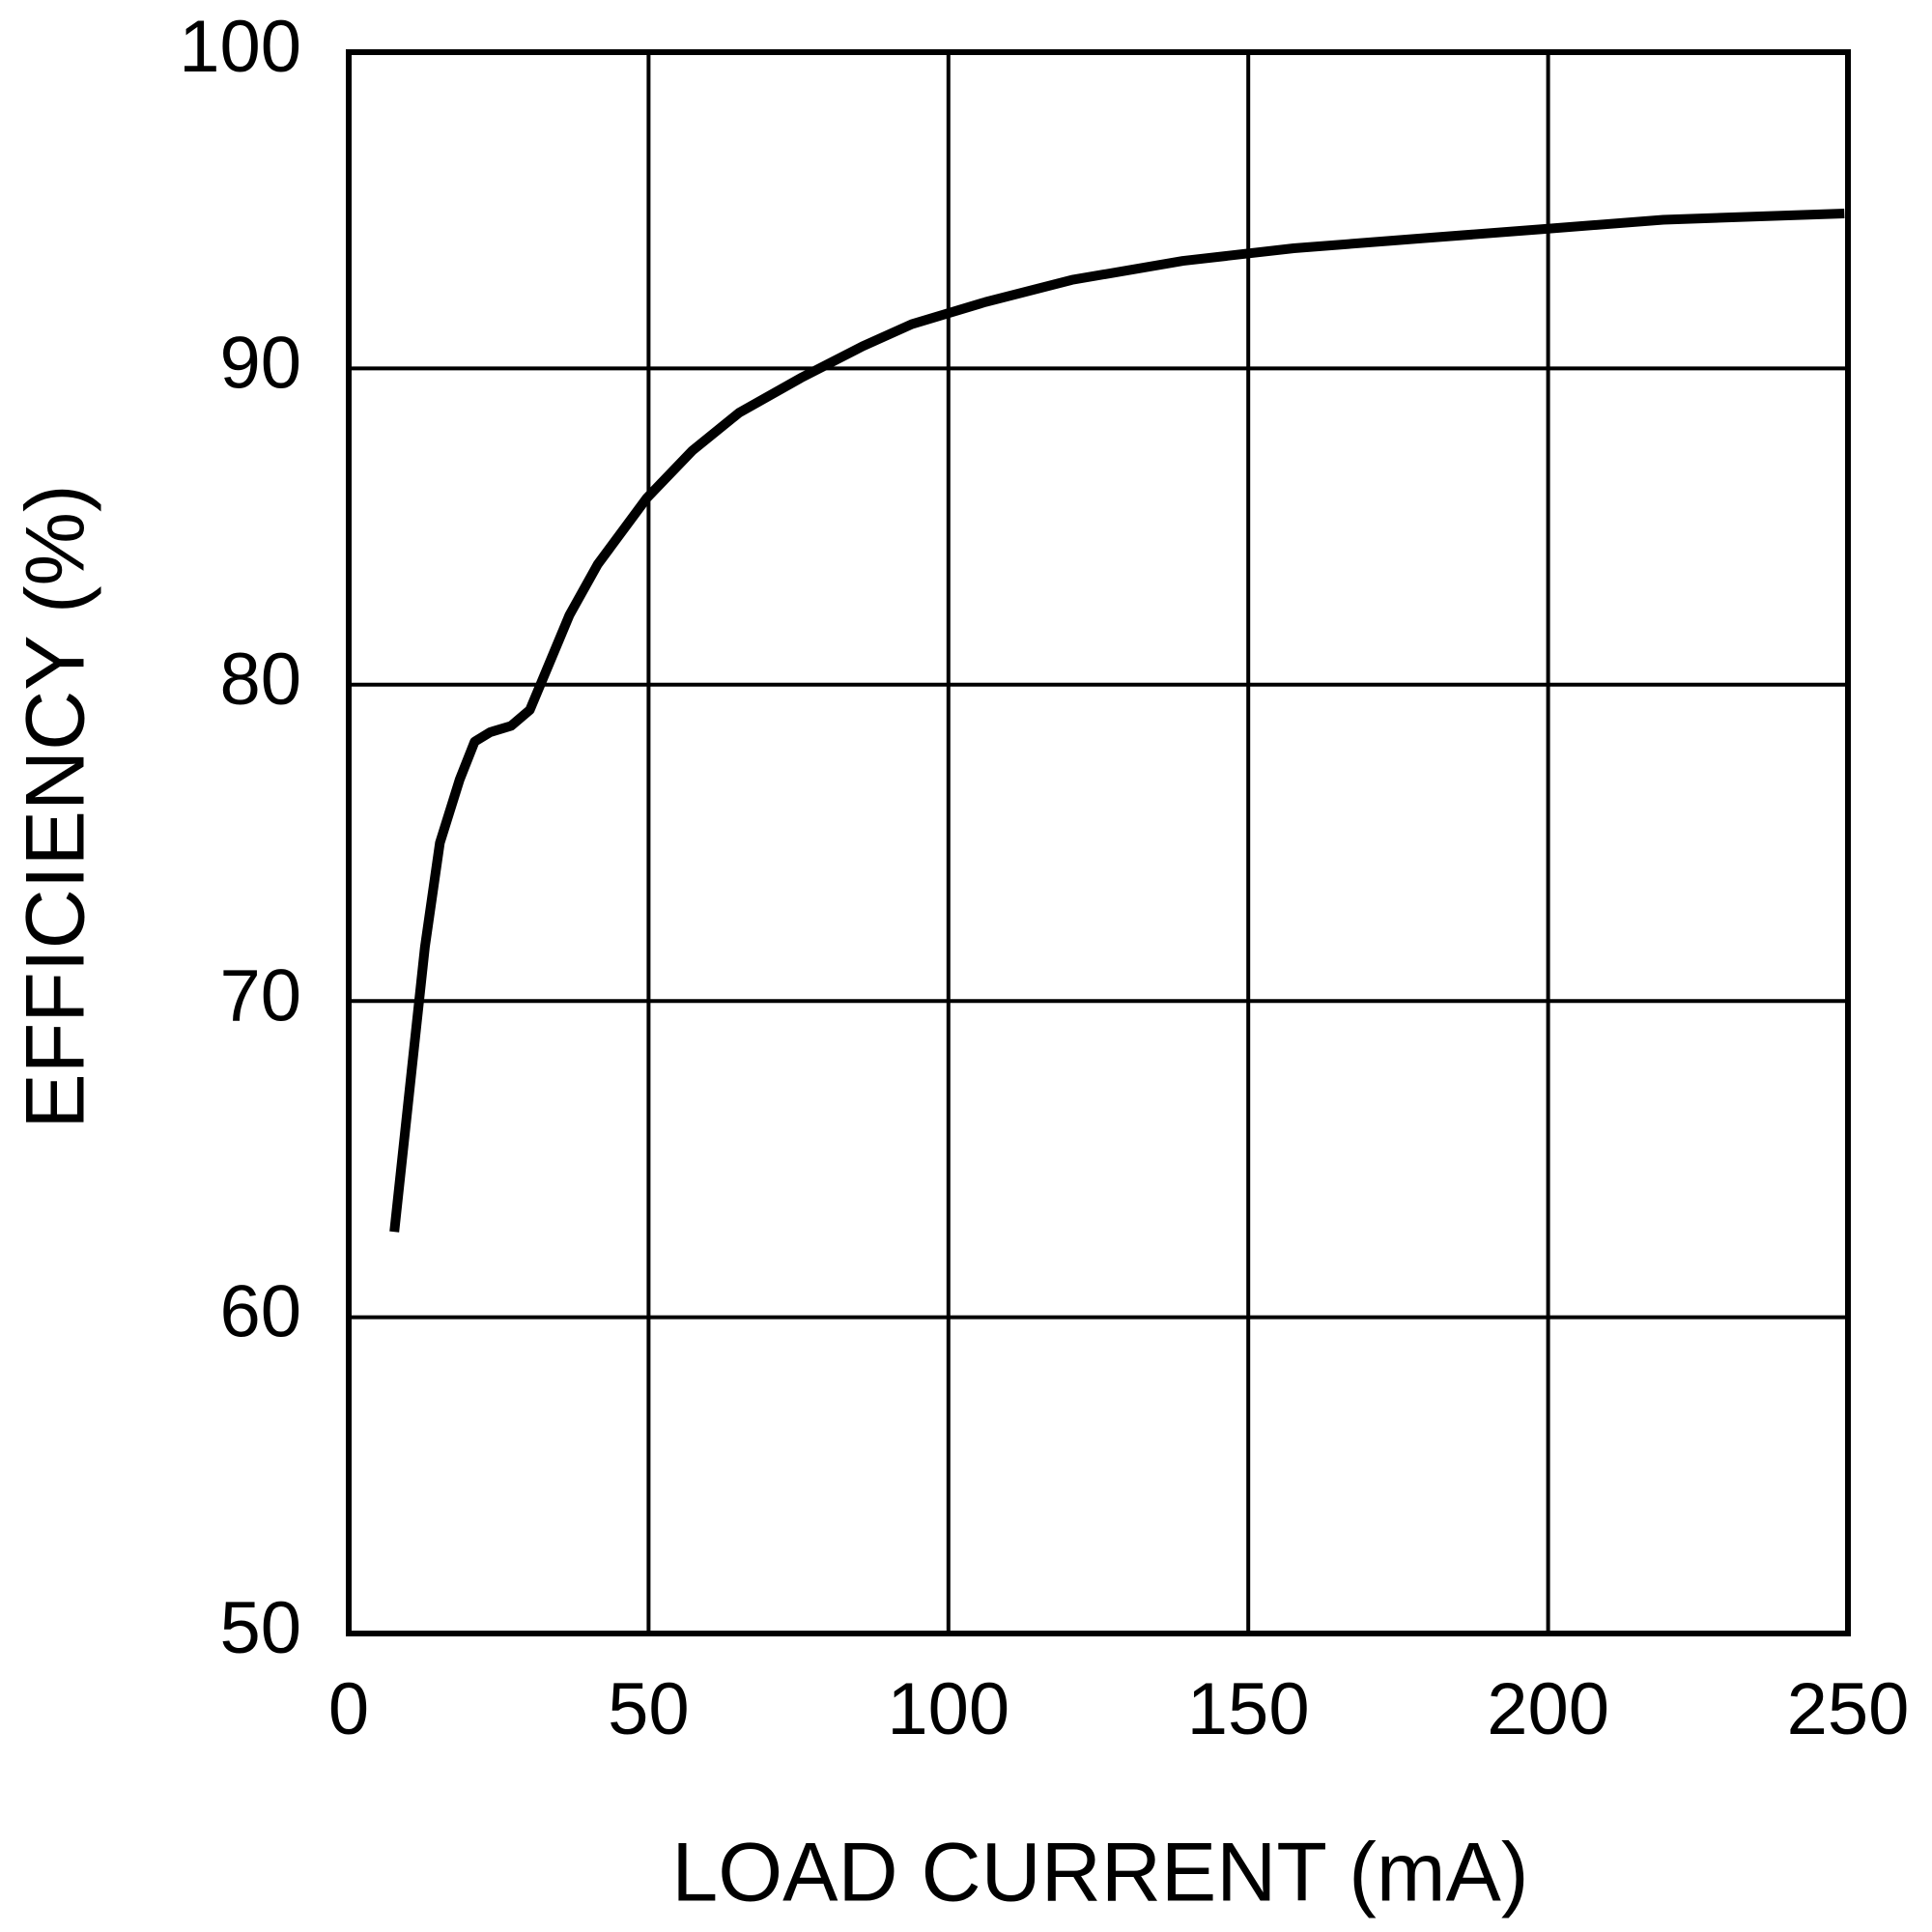  Describe the element at coordinates (1248, 1709) in the screenshot. I see `x-tick-label: 150` at that location.